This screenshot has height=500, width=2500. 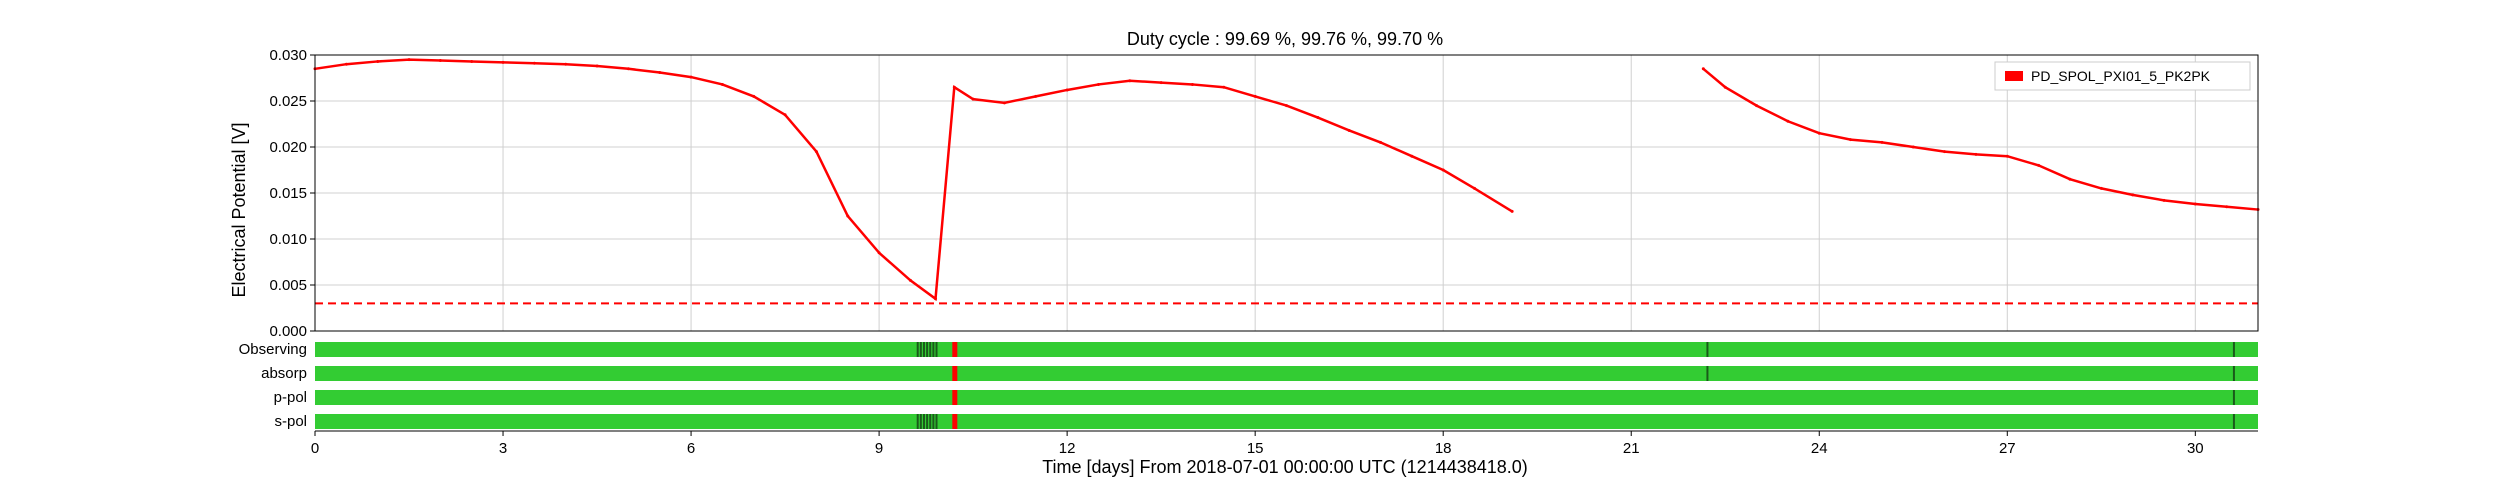 What do you see at coordinates (1631, 448) in the screenshot?
I see `x-tick-label: 21` at bounding box center [1631, 448].